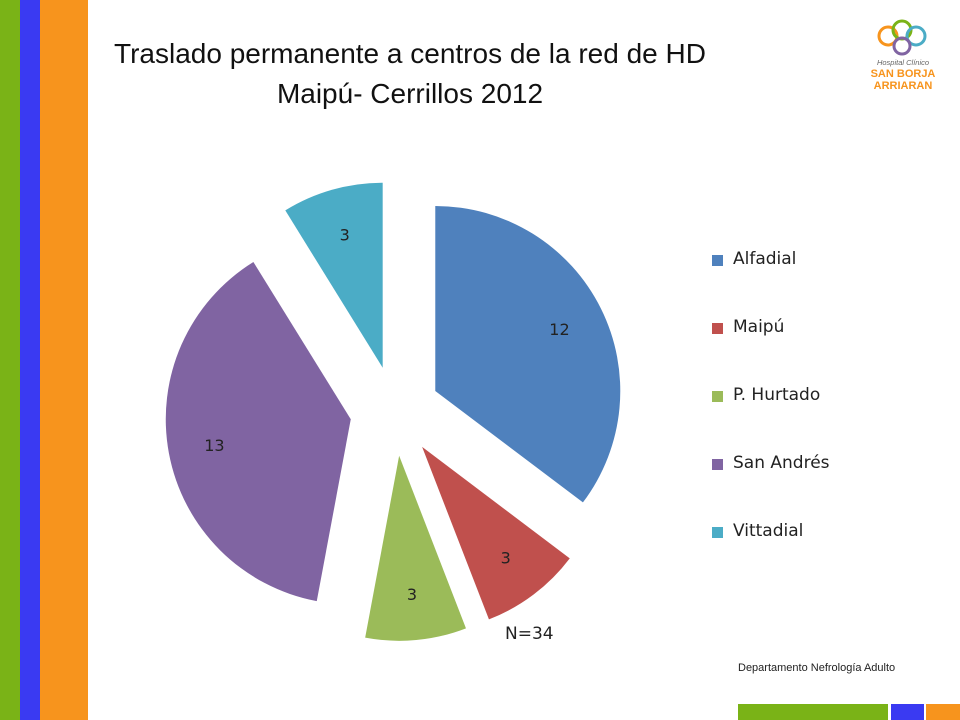  What do you see at coordinates (559, 329) in the screenshot?
I see `data-label-alfadial: 12` at bounding box center [559, 329].